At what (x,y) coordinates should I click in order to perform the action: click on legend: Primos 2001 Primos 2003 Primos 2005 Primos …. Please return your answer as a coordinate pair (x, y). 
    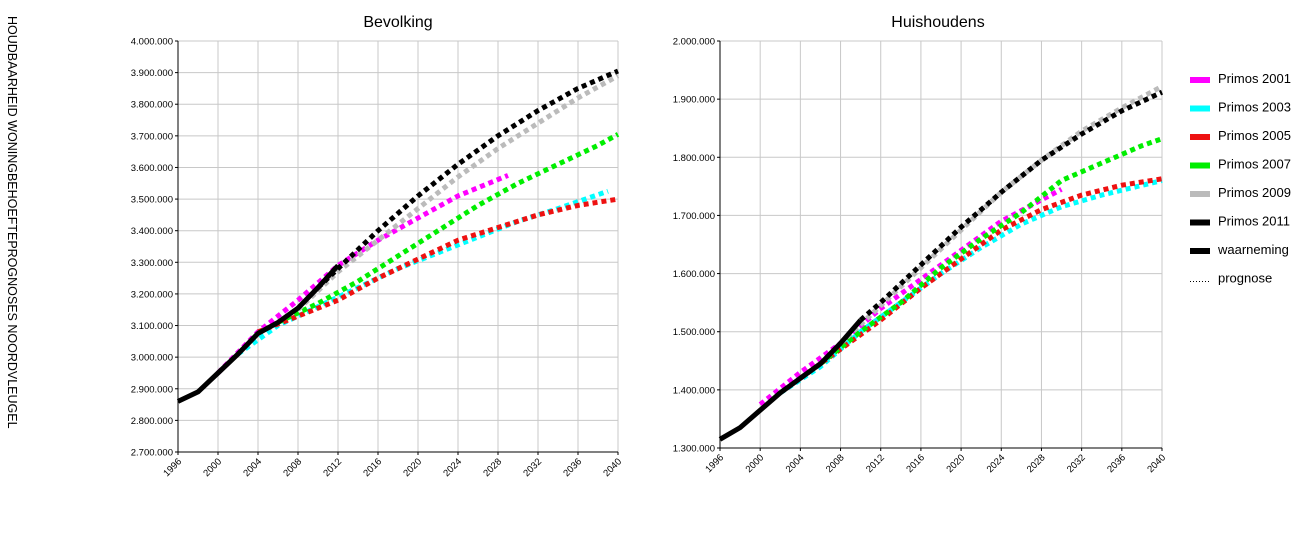
    Looking at the image, I should click on (1240, 178).